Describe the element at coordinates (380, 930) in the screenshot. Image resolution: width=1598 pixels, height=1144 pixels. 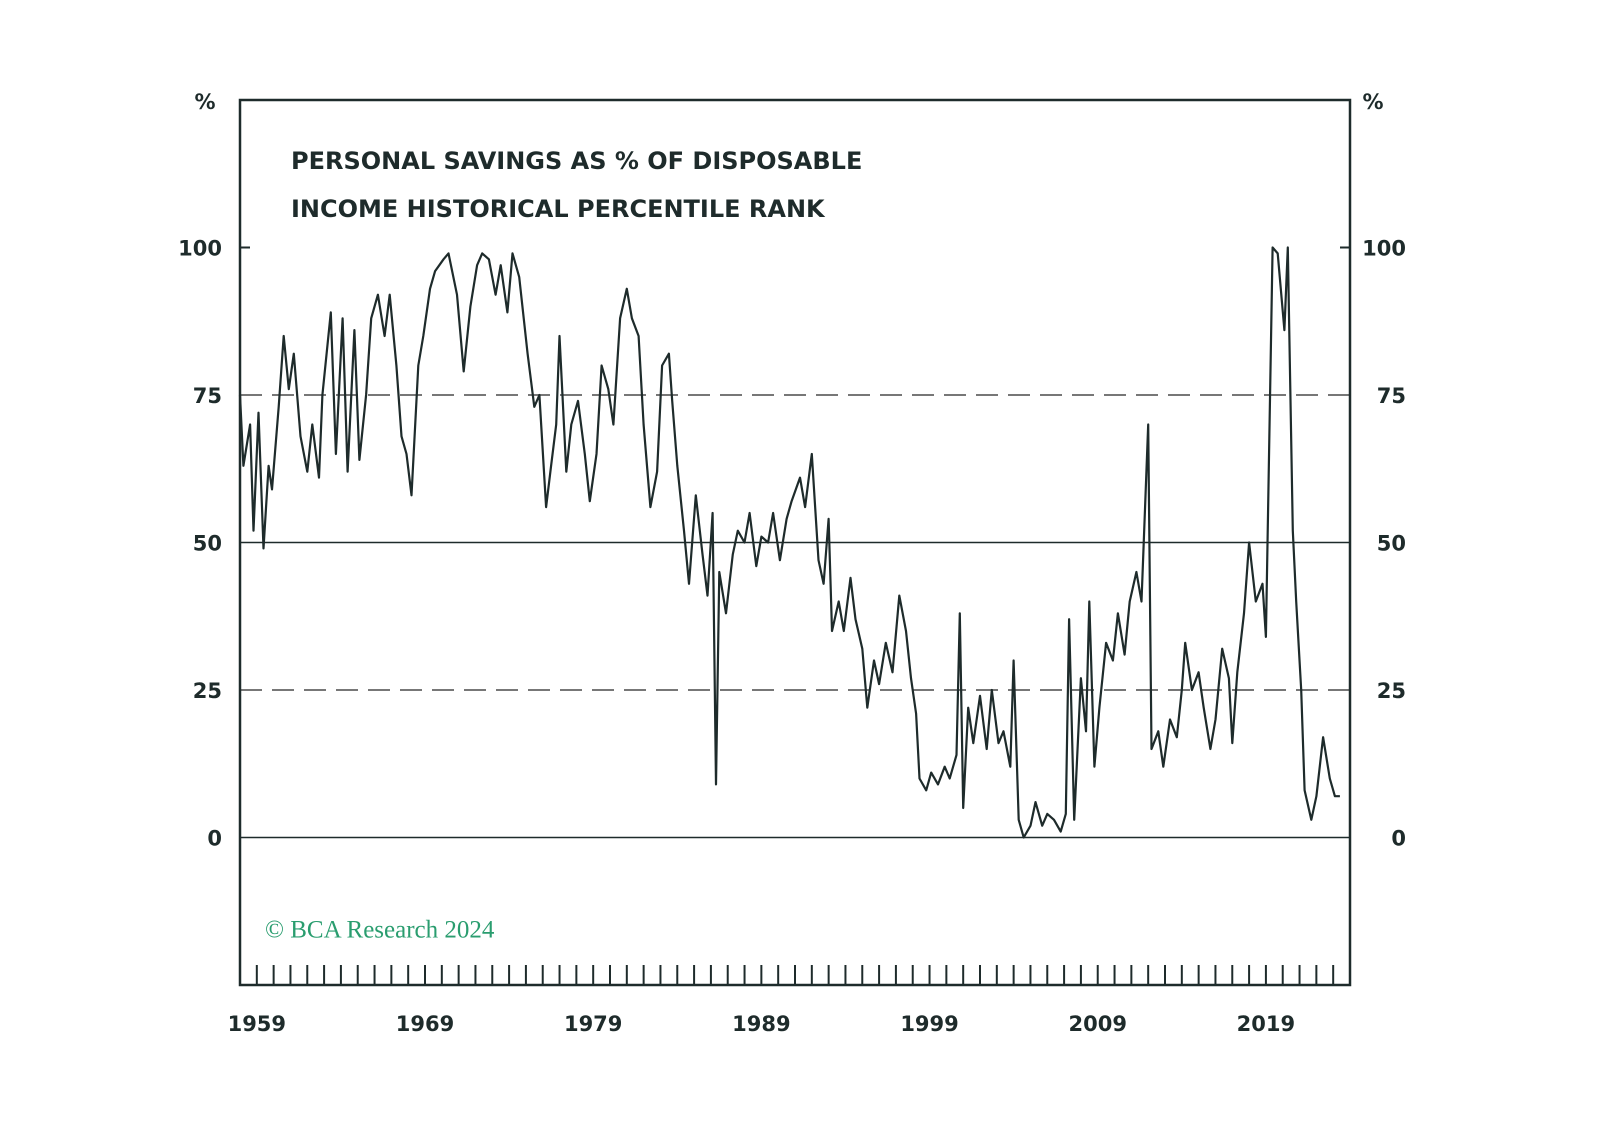
I see `source-note: © BCA Research 2024` at that location.